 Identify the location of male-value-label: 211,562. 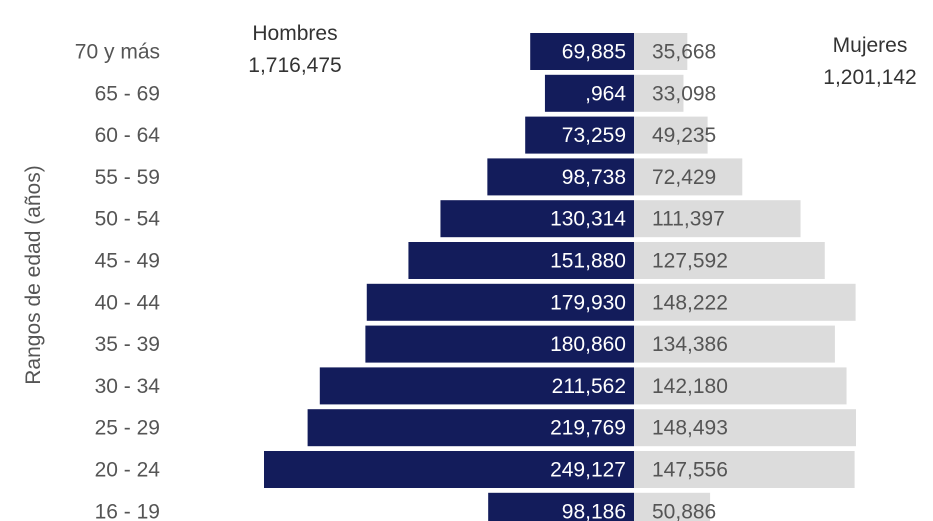
(589, 386).